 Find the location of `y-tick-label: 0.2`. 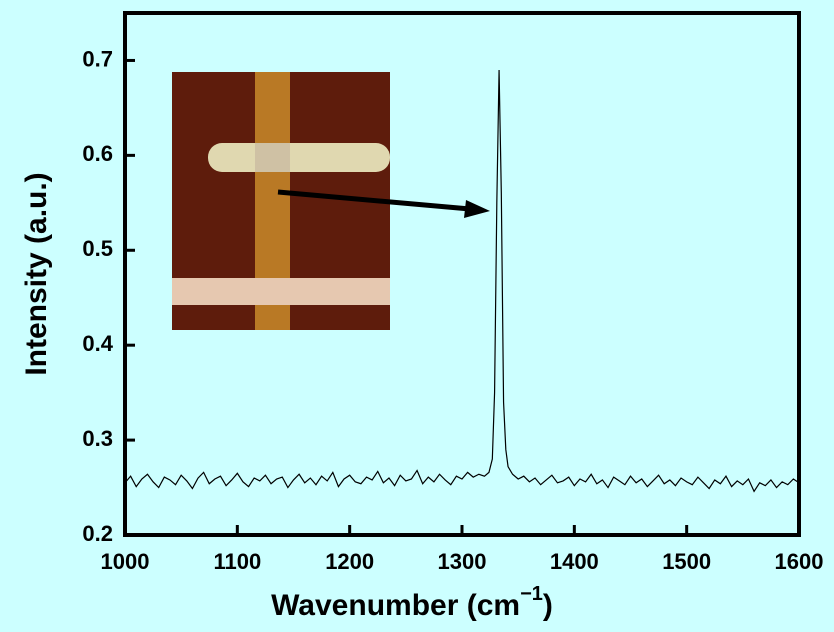

y-tick-label: 0.2 is located at coordinates (97, 533).